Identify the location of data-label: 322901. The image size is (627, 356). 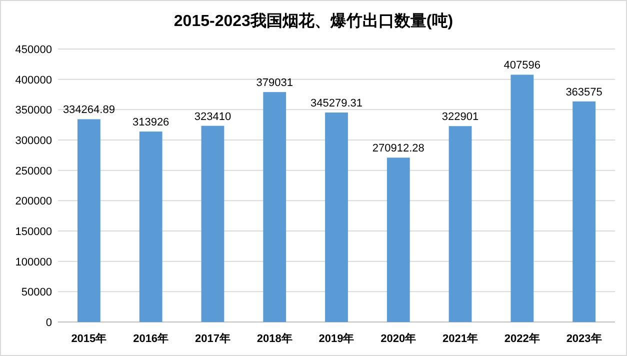
(460, 117).